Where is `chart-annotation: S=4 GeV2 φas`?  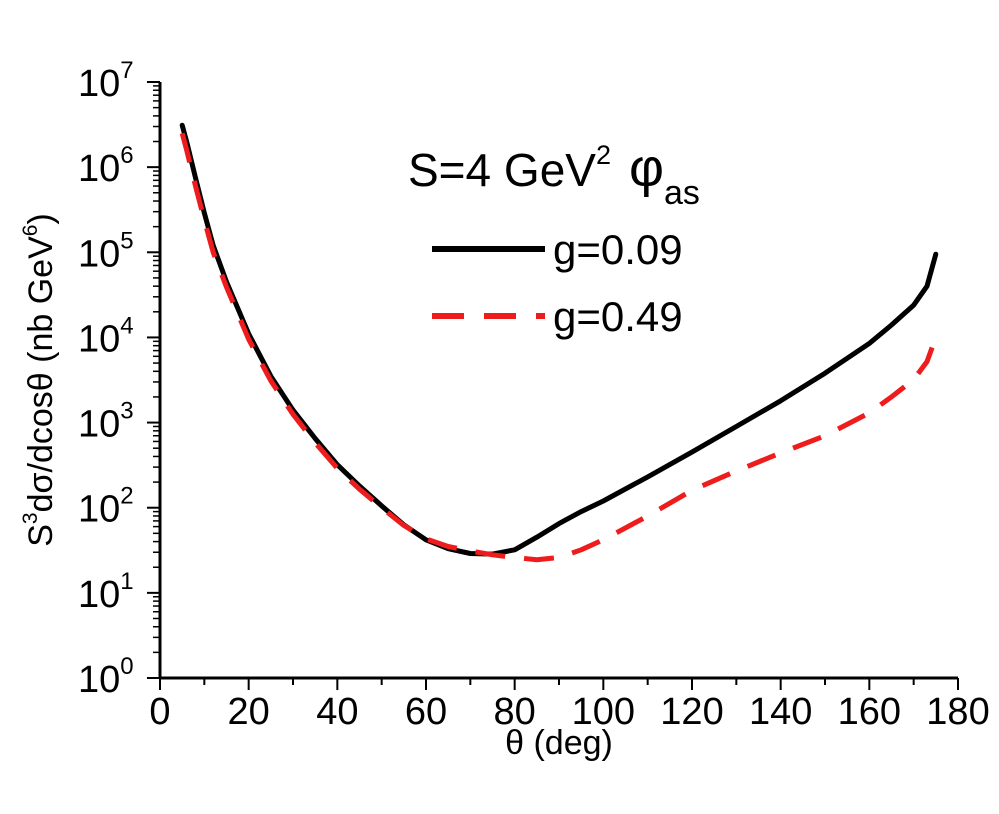
chart-annotation: S=4 GeV2 φas is located at coordinates (554, 175).